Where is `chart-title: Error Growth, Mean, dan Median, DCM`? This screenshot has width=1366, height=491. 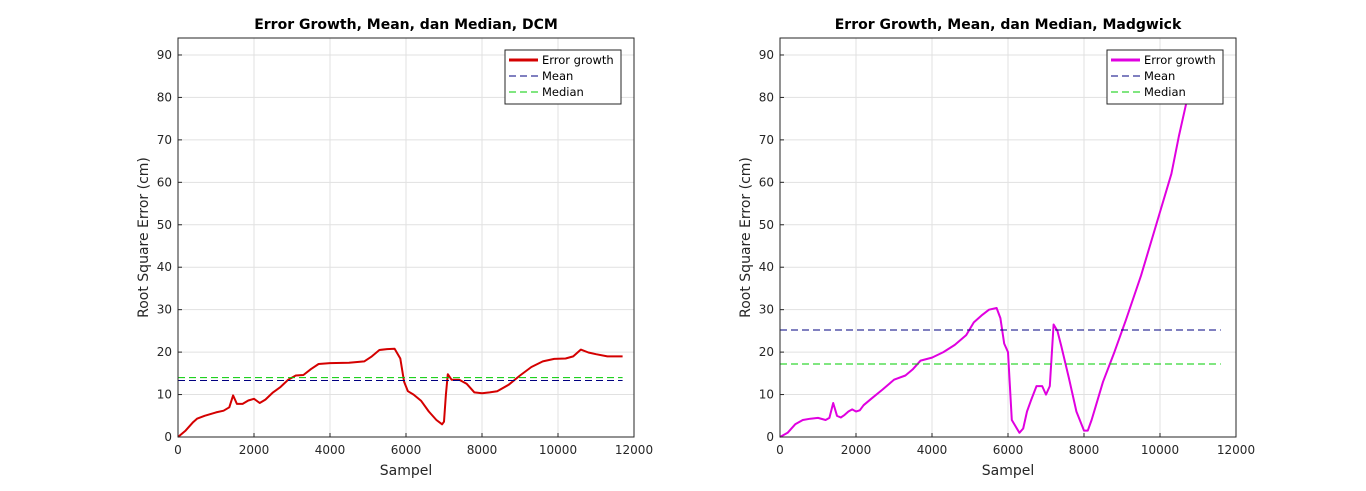 chart-title: Error Growth, Mean, dan Median, DCM is located at coordinates (406, 25).